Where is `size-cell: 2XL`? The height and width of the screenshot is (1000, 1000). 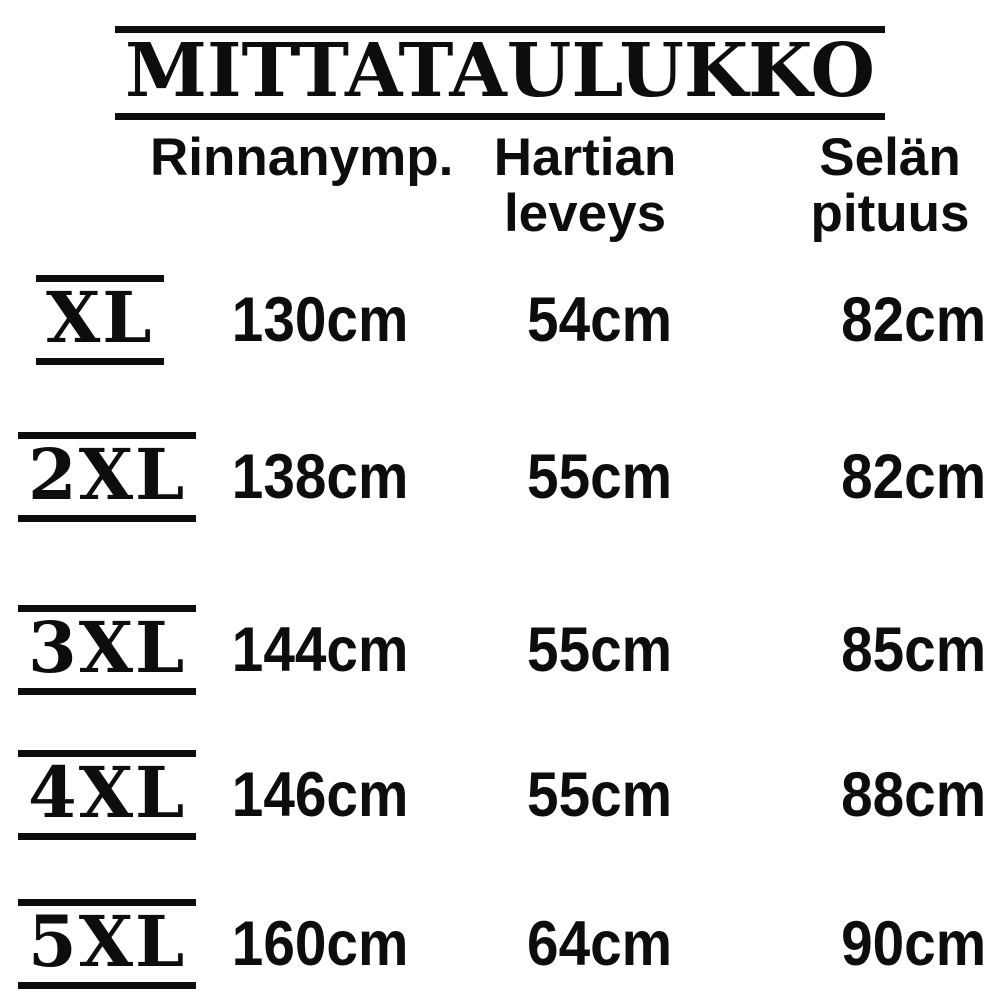
size-cell: 2XL is located at coordinates (102, 477).